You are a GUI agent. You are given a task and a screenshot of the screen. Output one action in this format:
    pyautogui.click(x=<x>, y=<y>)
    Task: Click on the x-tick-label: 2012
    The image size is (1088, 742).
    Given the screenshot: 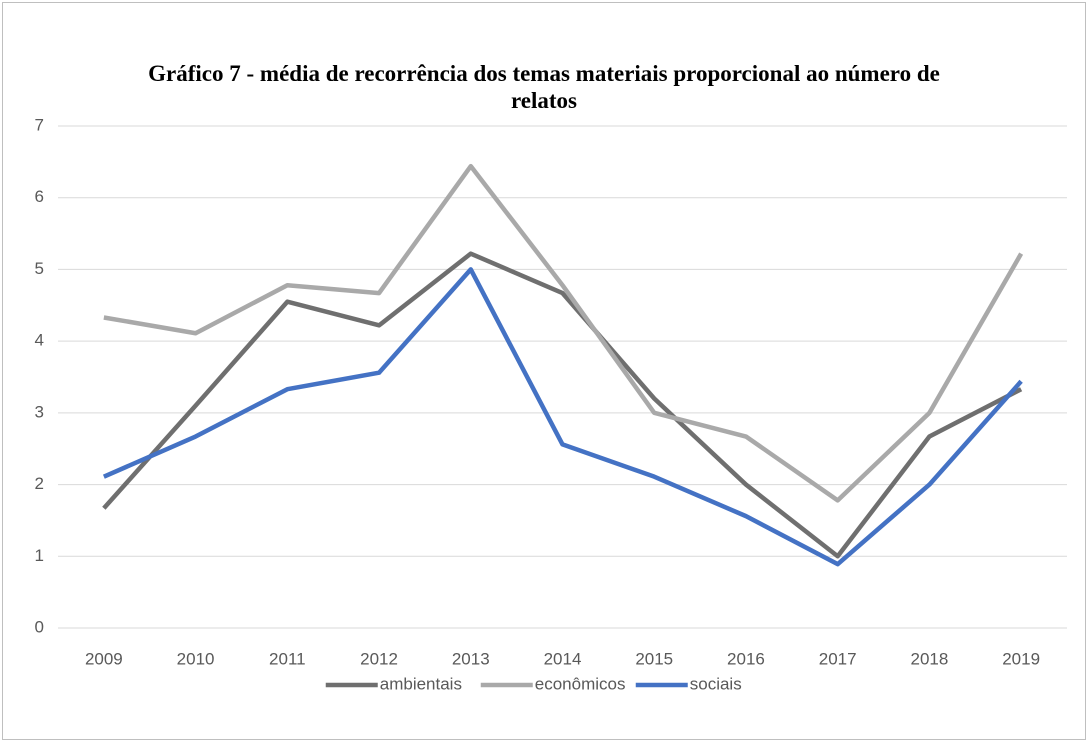 What is the action you would take?
    pyautogui.click(x=379, y=658)
    